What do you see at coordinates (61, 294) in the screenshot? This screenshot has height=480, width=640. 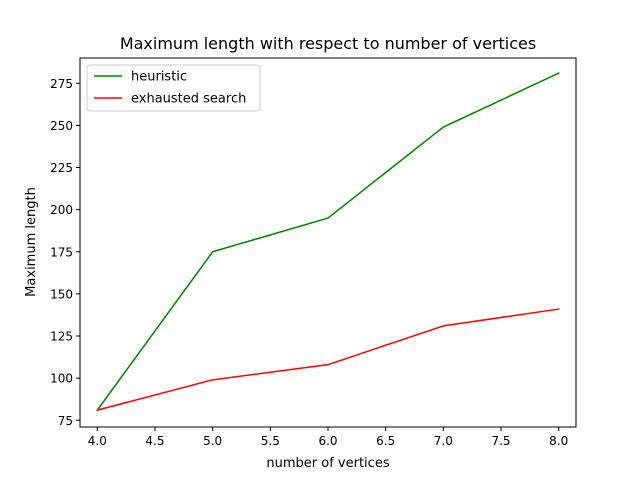 I see `y-tick-label: 150` at bounding box center [61, 294].